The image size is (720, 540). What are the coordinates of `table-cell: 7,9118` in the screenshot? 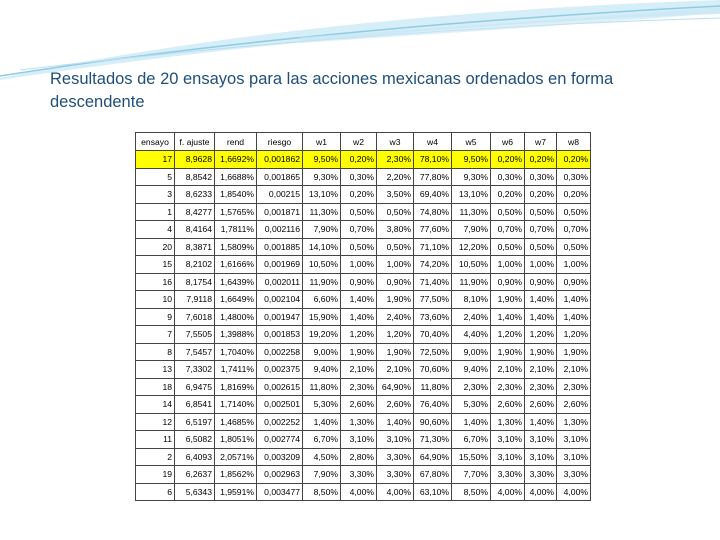 It's located at (194, 299).